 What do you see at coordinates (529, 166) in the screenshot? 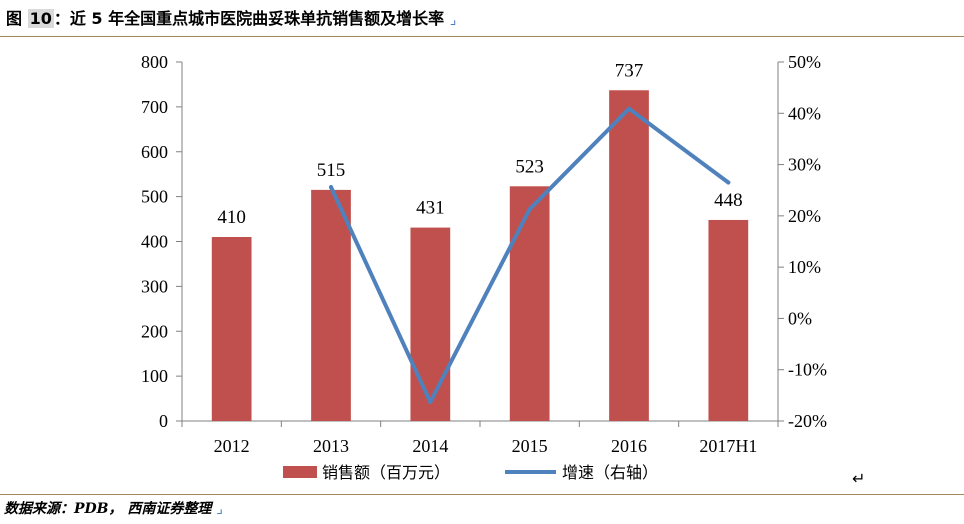
I see `bar-data-label: 523` at bounding box center [529, 166].